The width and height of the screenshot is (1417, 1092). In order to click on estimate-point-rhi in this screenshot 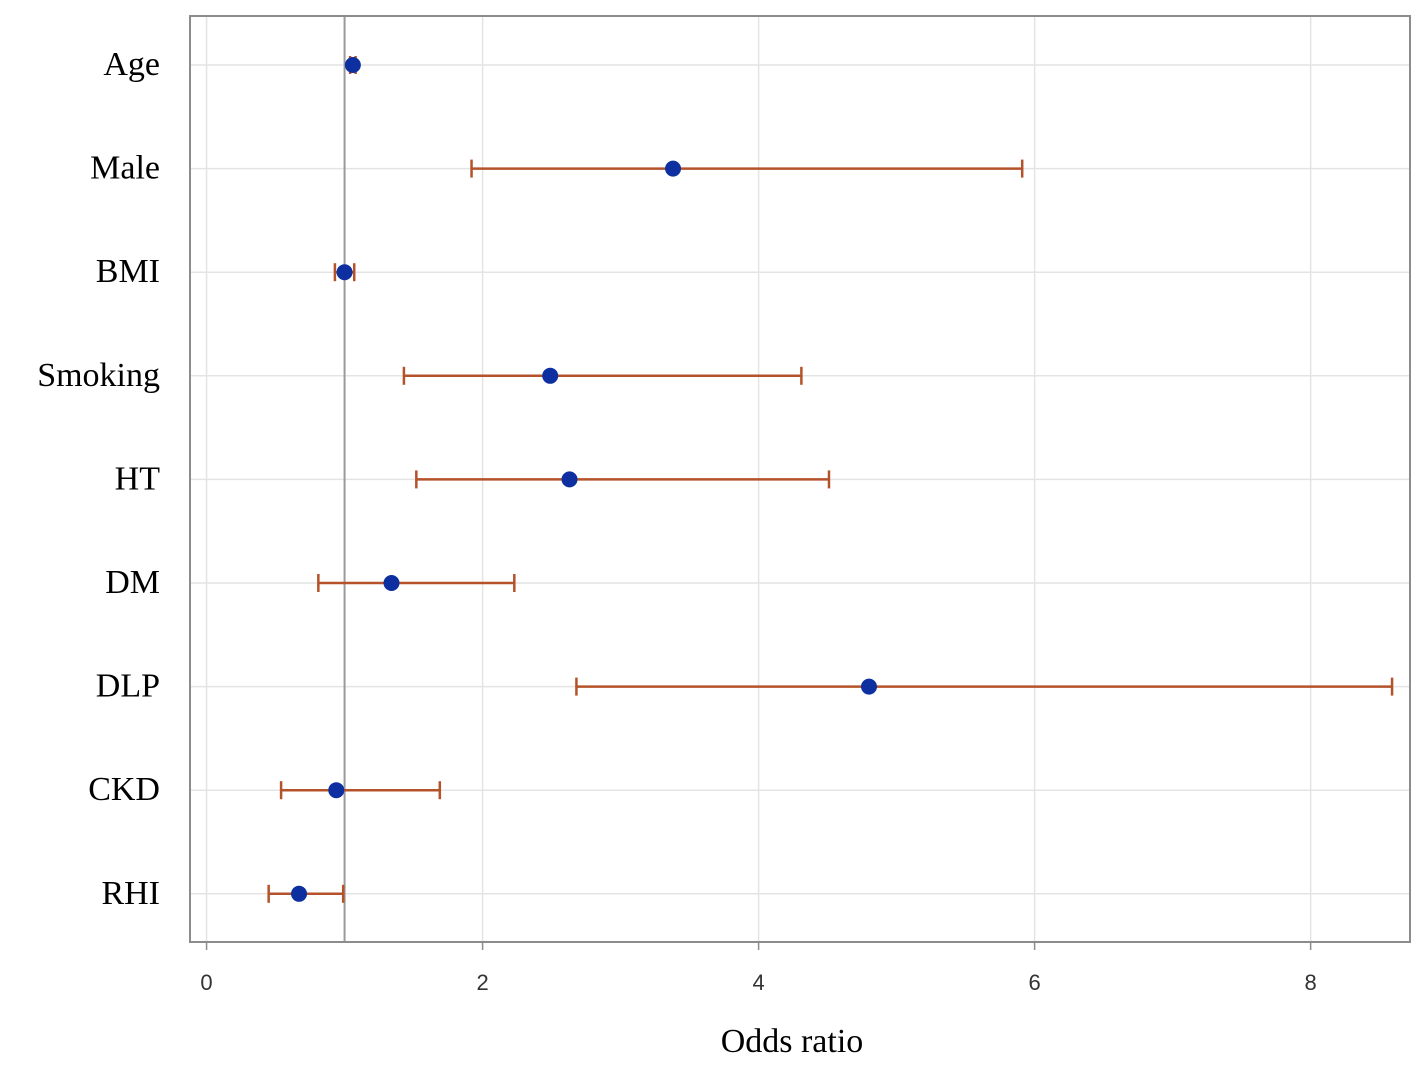, I will do `click(299, 893)`.